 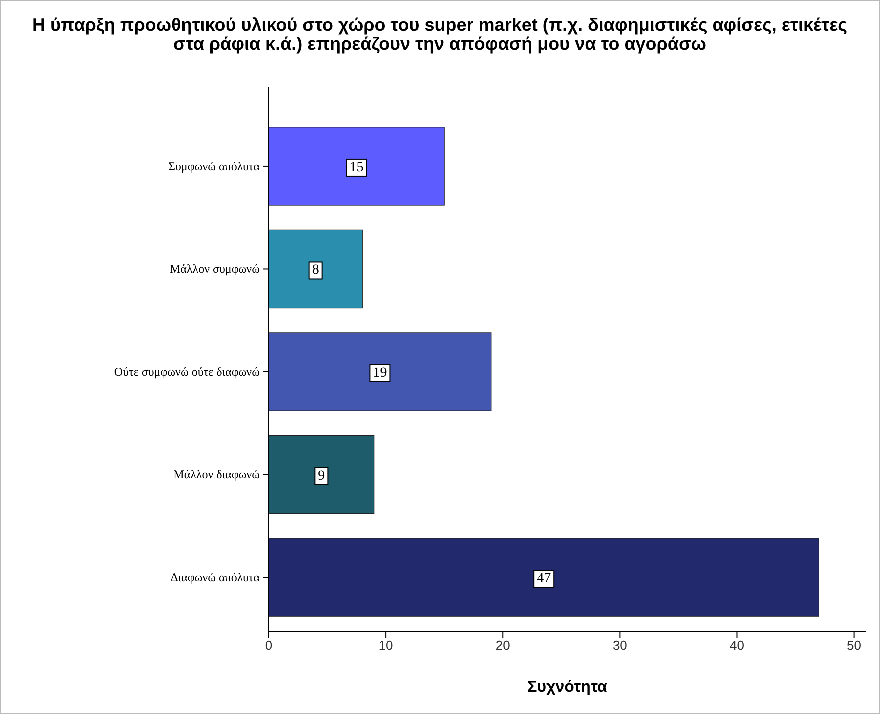 What do you see at coordinates (215, 577) in the screenshot?
I see `y-tick-label: Διαφωνώ απόλυτα` at bounding box center [215, 577].